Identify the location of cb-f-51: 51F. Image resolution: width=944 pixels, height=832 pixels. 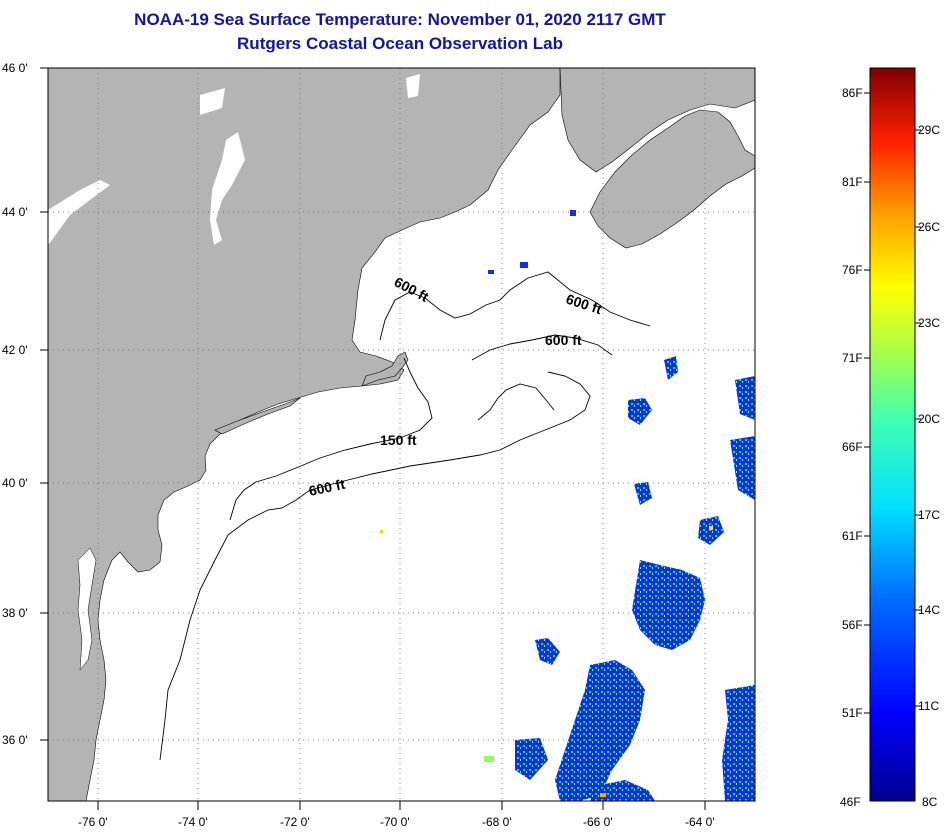
(852, 713).